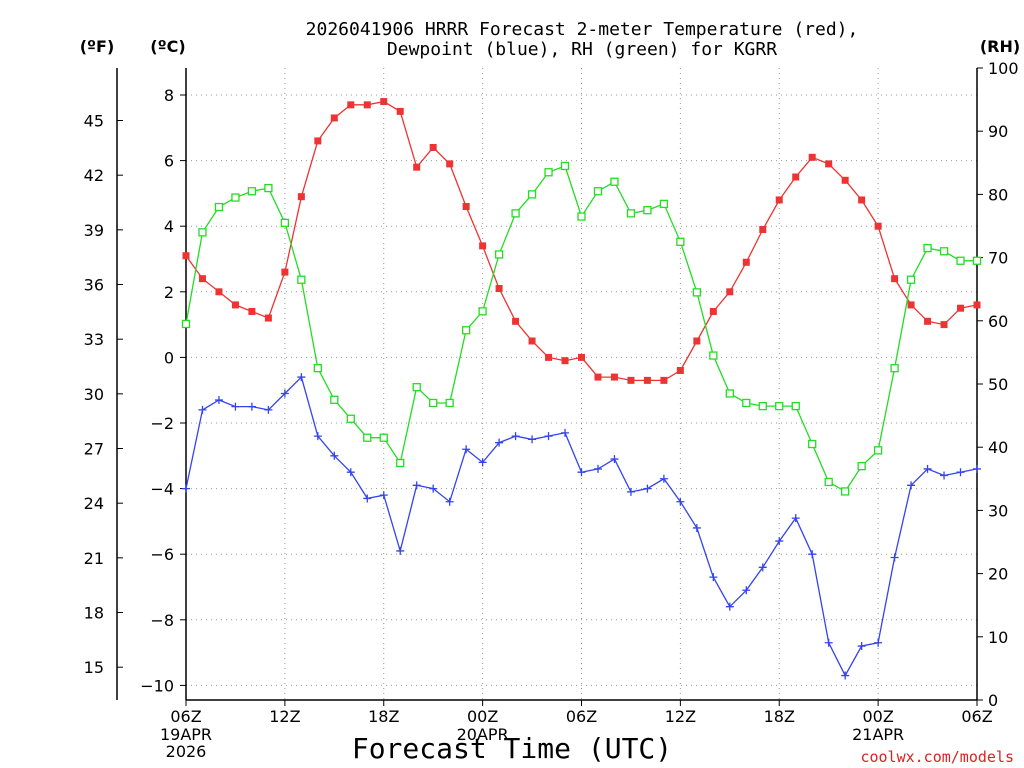  Describe the element at coordinates (483, 734) in the screenshot. I see `date-tick-label: 20APR` at that location.